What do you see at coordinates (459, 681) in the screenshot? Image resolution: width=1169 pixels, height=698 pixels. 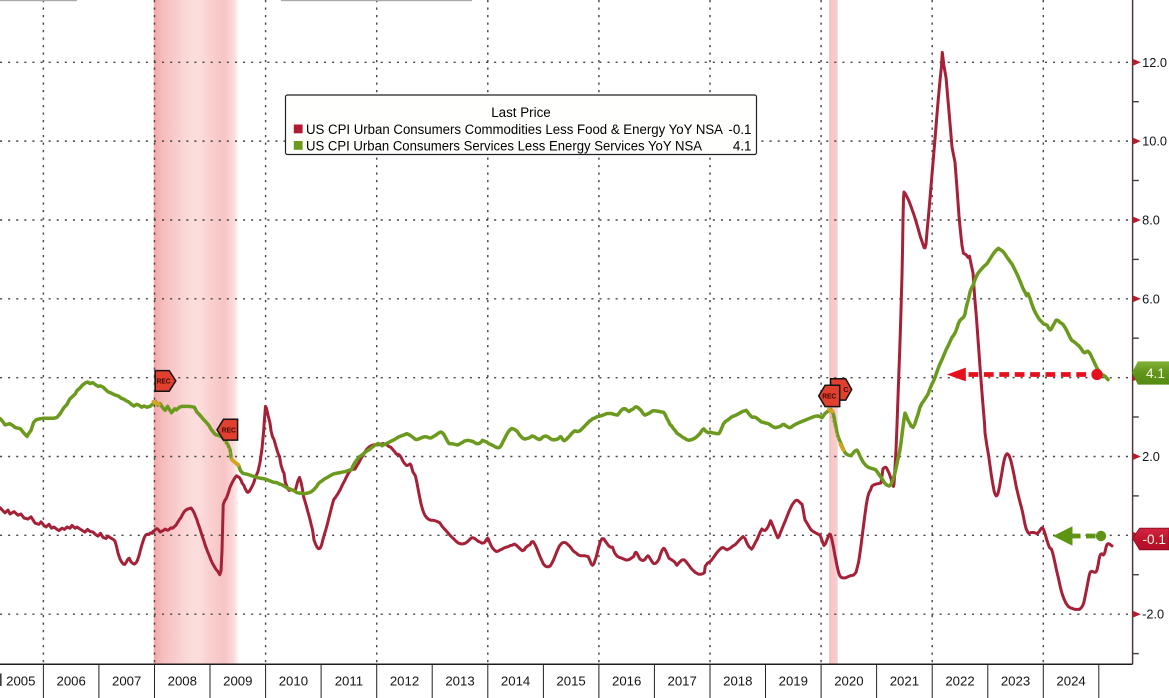 I see `svg-text: 2013` at bounding box center [459, 681].